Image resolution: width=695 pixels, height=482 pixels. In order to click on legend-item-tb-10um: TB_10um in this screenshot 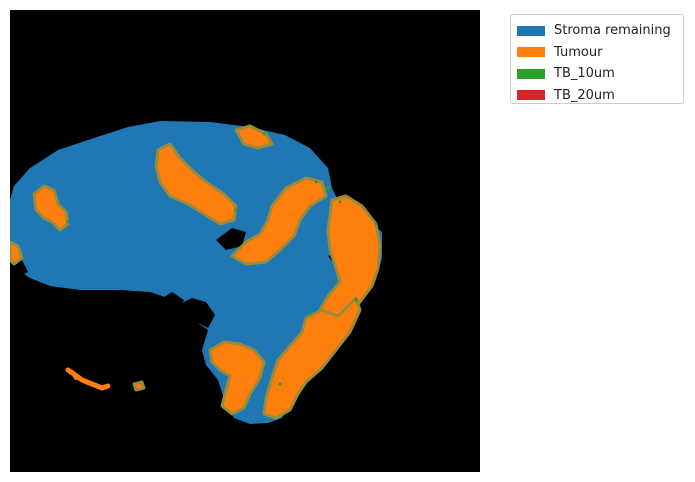, I will do `click(597, 74)`.